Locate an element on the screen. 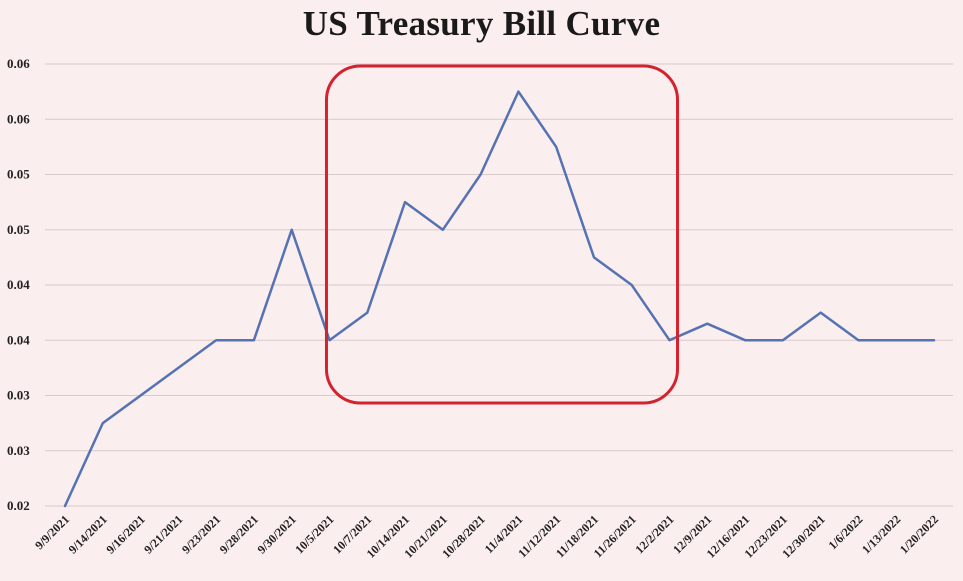  chart-title: US Treasury Bill Curve is located at coordinates (481, 23).